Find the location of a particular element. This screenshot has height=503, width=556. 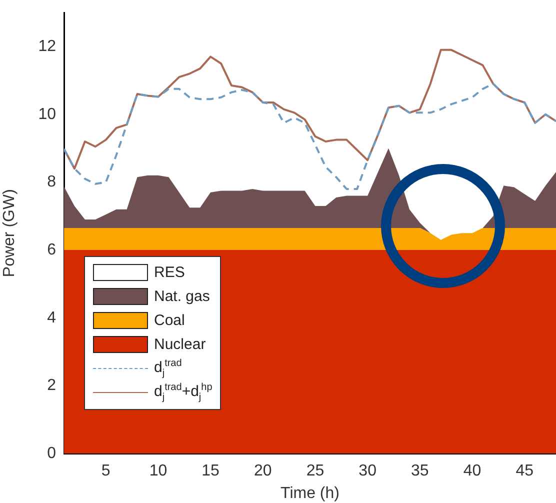

y-tick-label: 12 is located at coordinates (47, 46).